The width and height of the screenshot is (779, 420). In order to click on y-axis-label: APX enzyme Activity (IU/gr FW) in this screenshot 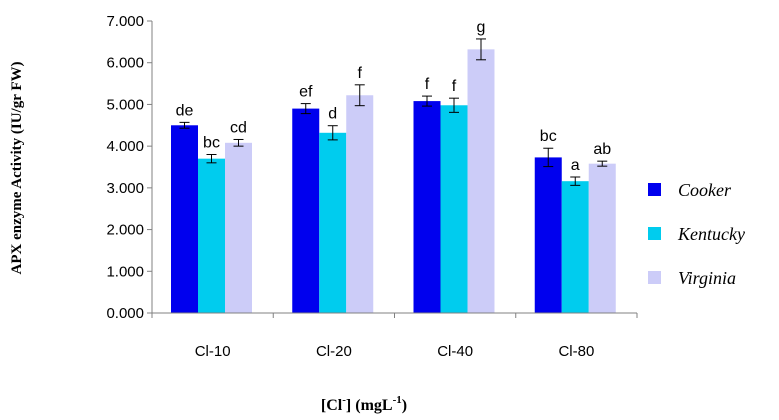, I will do `click(17, 167)`.